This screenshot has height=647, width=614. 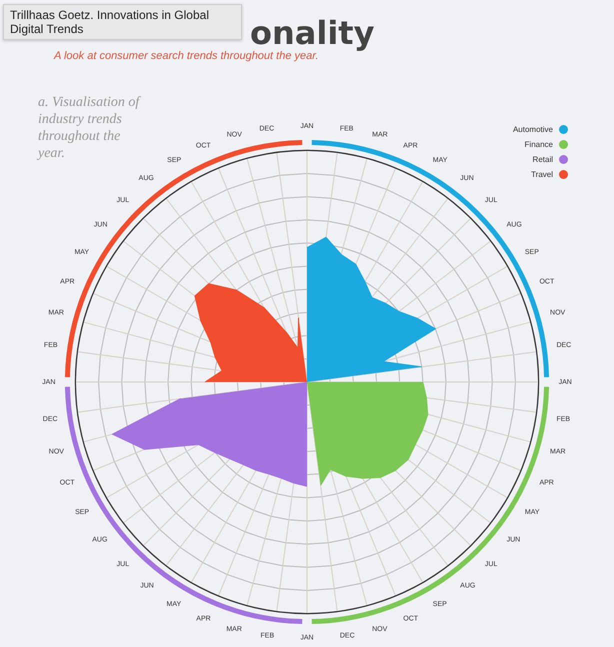 What do you see at coordinates (122, 22) in the screenshot?
I see `text: Trillhaas Goetz. Innovations in Global Digital Trends` at bounding box center [122, 22].